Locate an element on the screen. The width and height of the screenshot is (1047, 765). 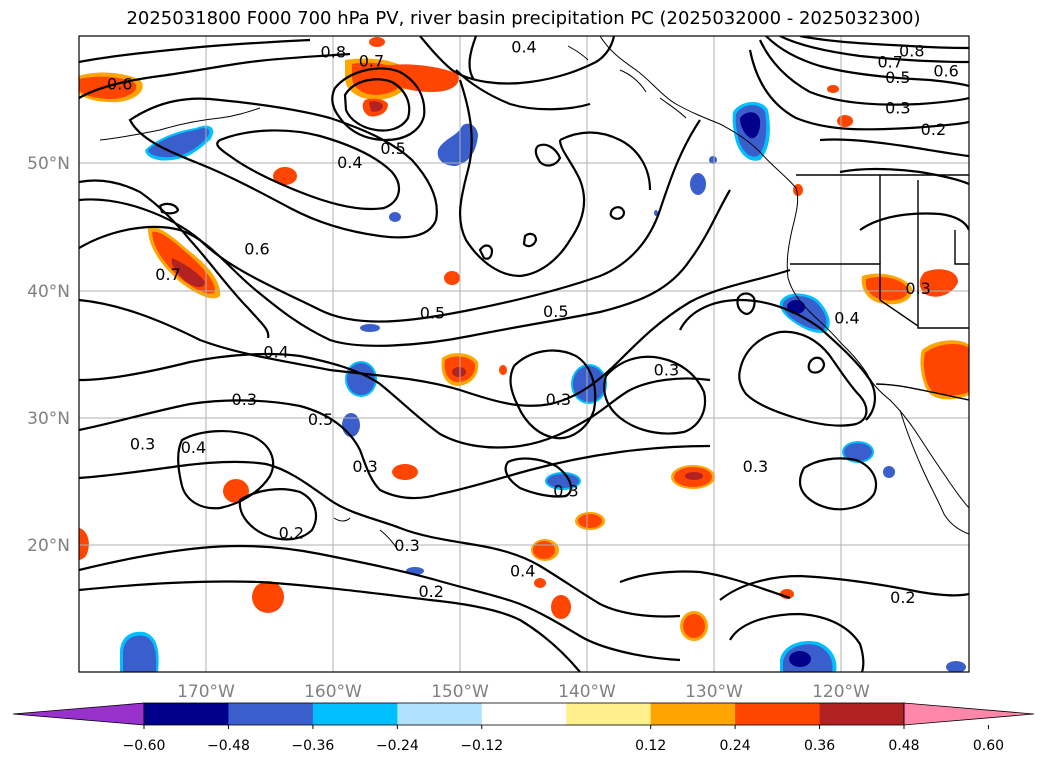
colorbar-outline is located at coordinates (524, 714).